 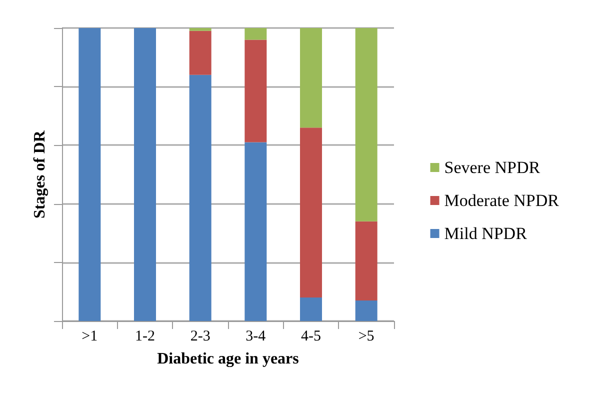 I want to click on y-axis-title: Stages of DR, so click(x=40, y=174).